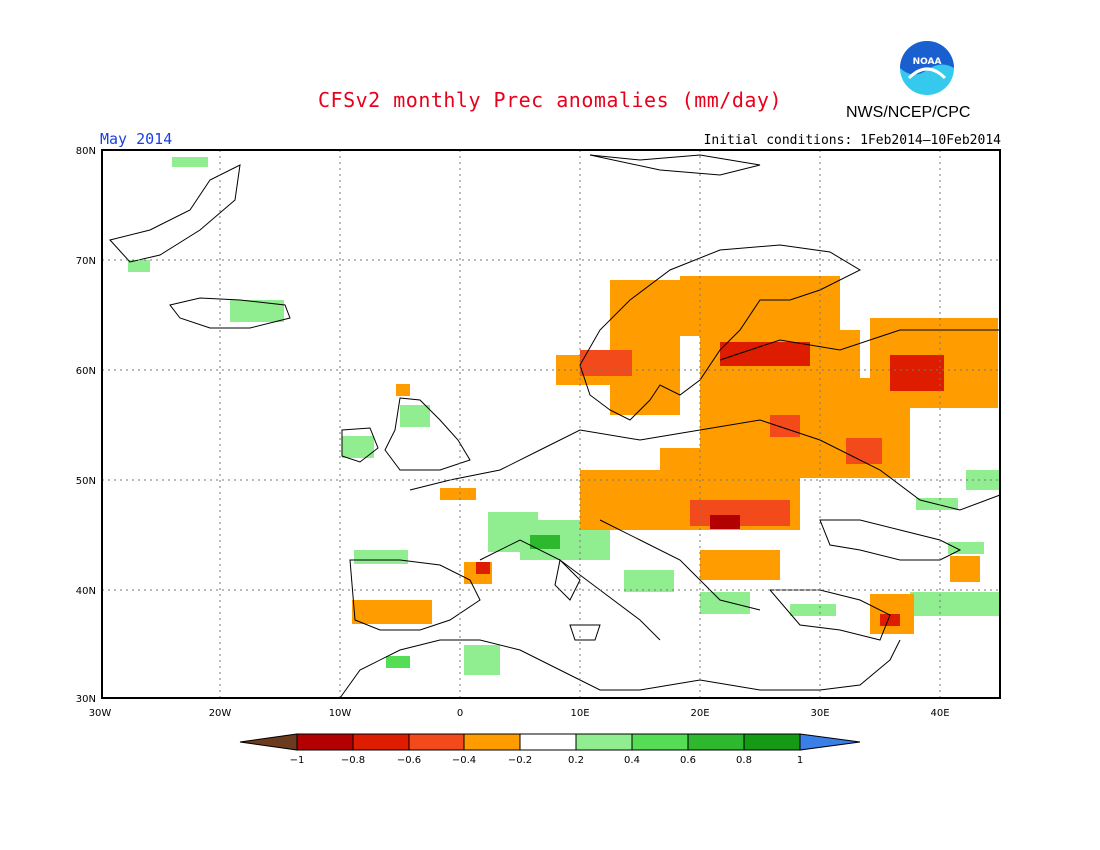 The width and height of the screenshot is (1100, 850). Describe the element at coordinates (409, 760) in the screenshot. I see `legend-label: −0.6` at that location.